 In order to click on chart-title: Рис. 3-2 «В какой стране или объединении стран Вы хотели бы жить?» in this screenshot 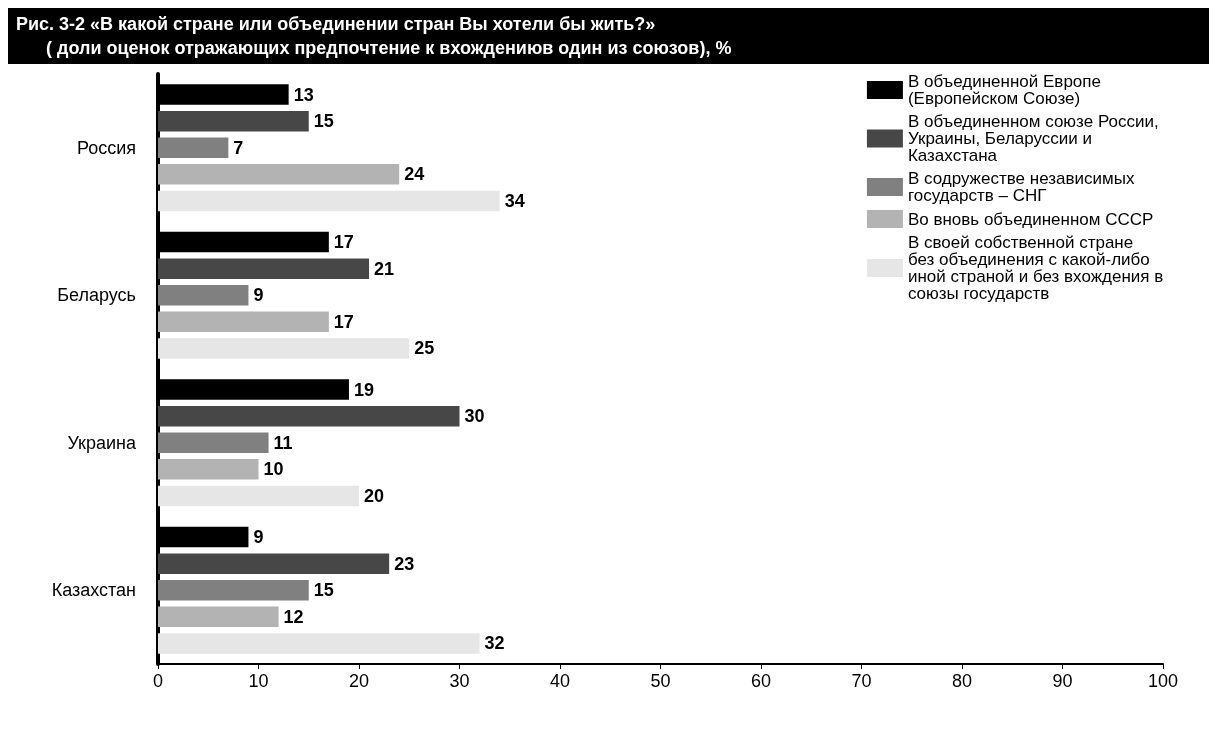, I will do `click(336, 24)`.